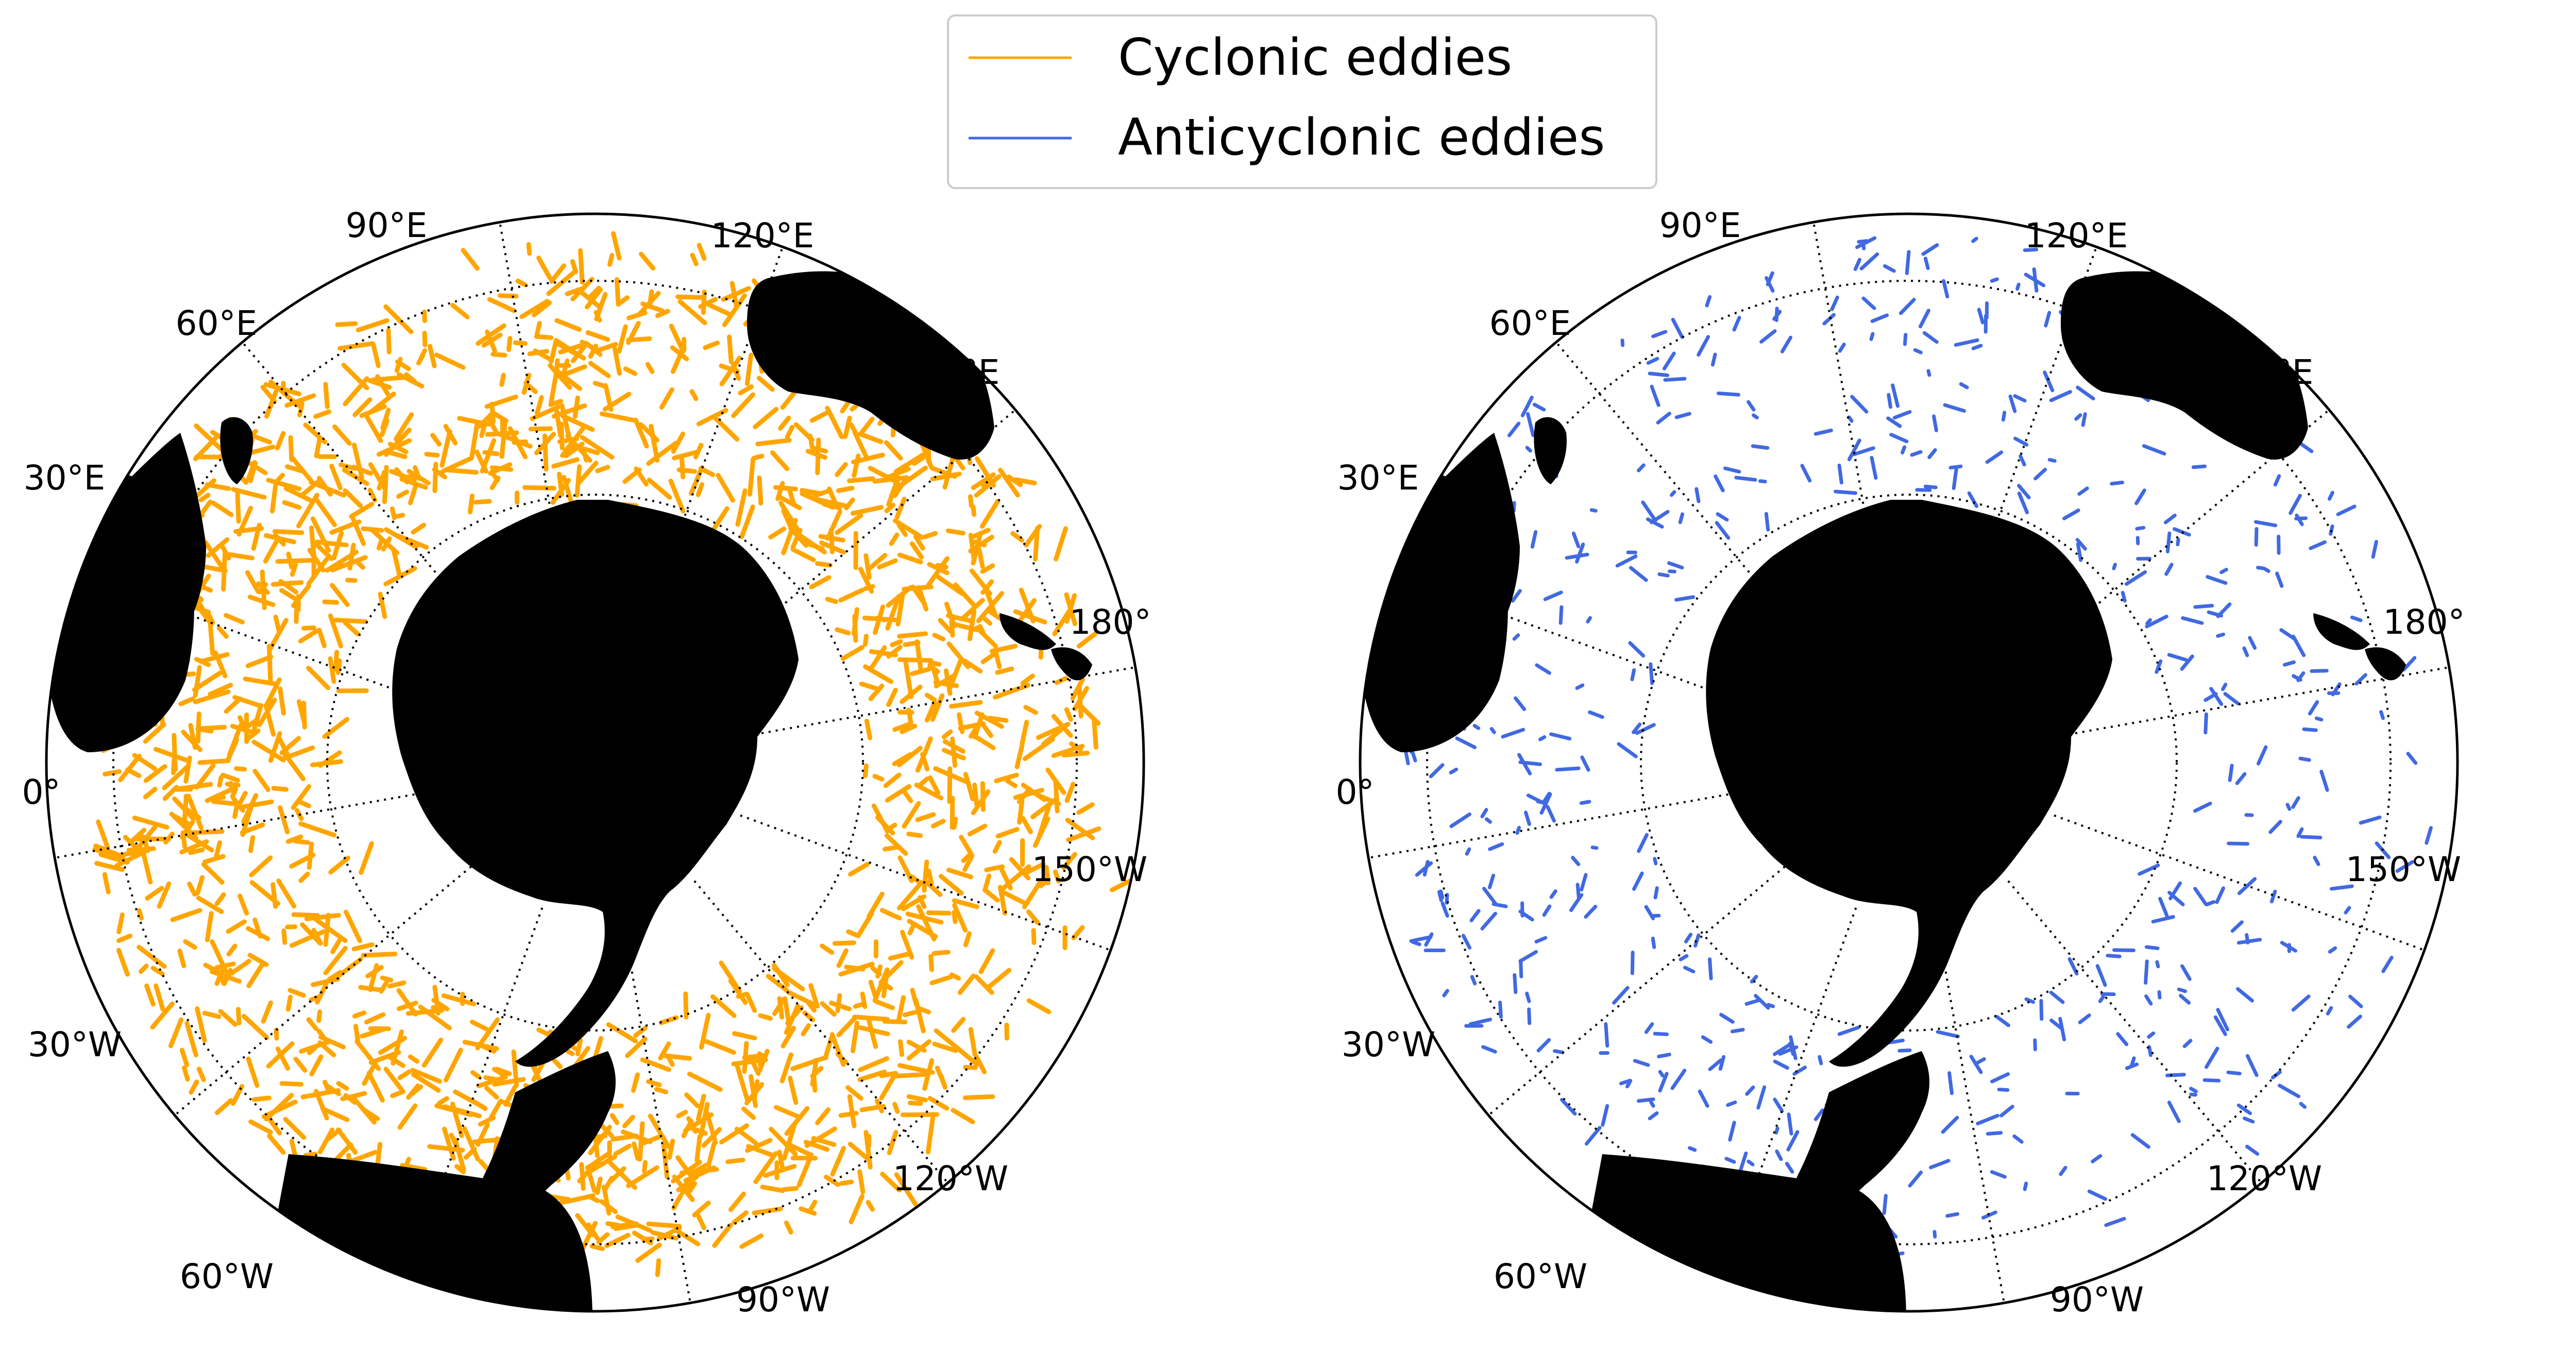 The image size is (2576, 1369). I want to click on meridian-line, so click(1639, 989).